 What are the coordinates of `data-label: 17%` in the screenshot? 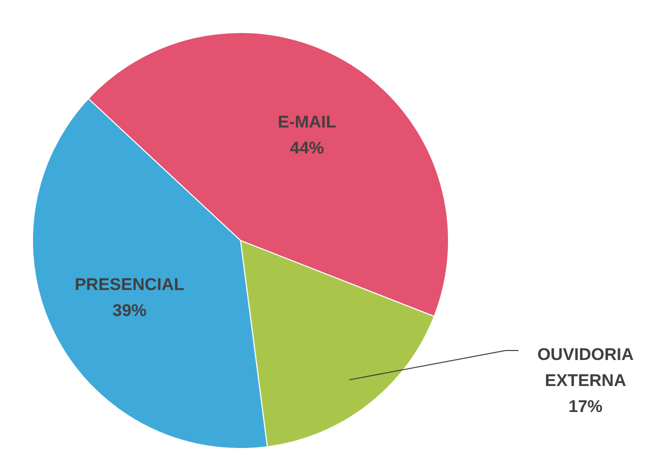 It's located at (585, 406).